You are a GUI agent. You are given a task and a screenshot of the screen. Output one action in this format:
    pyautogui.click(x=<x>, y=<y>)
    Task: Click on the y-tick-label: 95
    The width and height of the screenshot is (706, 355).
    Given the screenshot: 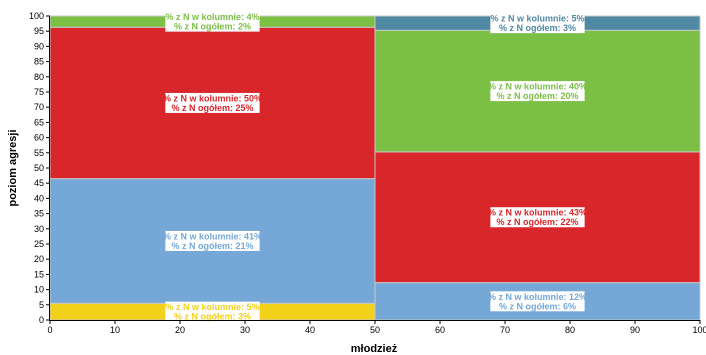 What is the action you would take?
    pyautogui.click(x=39, y=31)
    